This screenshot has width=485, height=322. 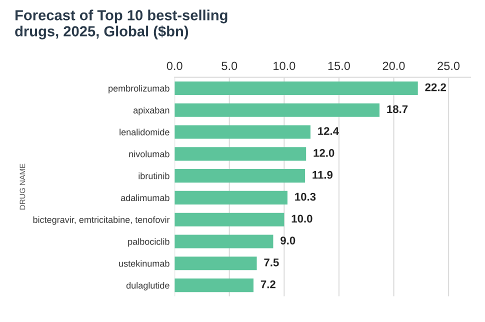 What do you see at coordinates (288, 240) in the screenshot?
I see `data-label: 9.0` at bounding box center [288, 240].